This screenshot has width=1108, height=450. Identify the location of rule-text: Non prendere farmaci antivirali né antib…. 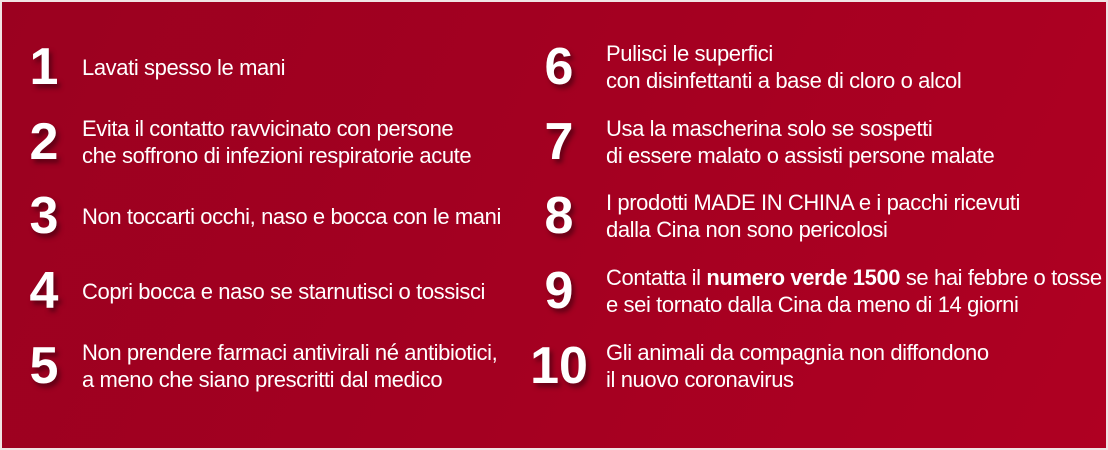
(290, 366).